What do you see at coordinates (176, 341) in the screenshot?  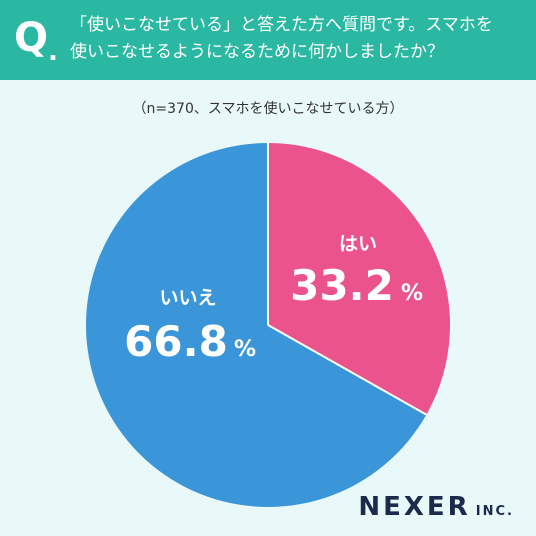 I see `value-no: 66.8` at bounding box center [176, 341].